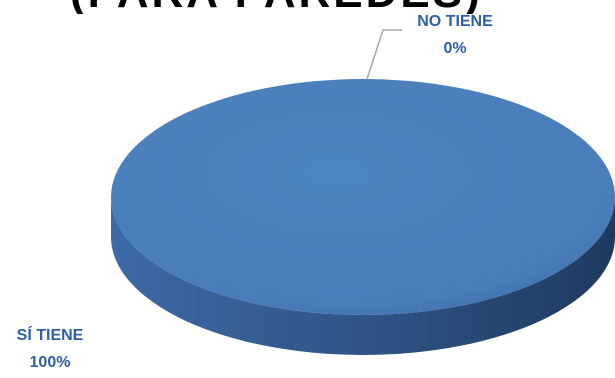 Image resolution: width=615 pixels, height=378 pixels. I want to click on slice-value-no-tiene: 0%, so click(455, 48).